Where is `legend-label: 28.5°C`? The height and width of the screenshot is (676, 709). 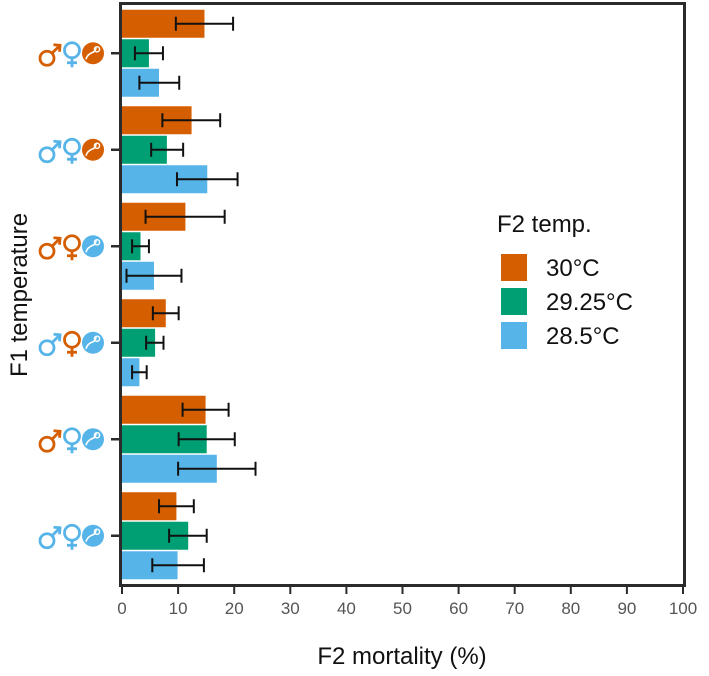 legend-label: 28.5°C is located at coordinates (583, 336).